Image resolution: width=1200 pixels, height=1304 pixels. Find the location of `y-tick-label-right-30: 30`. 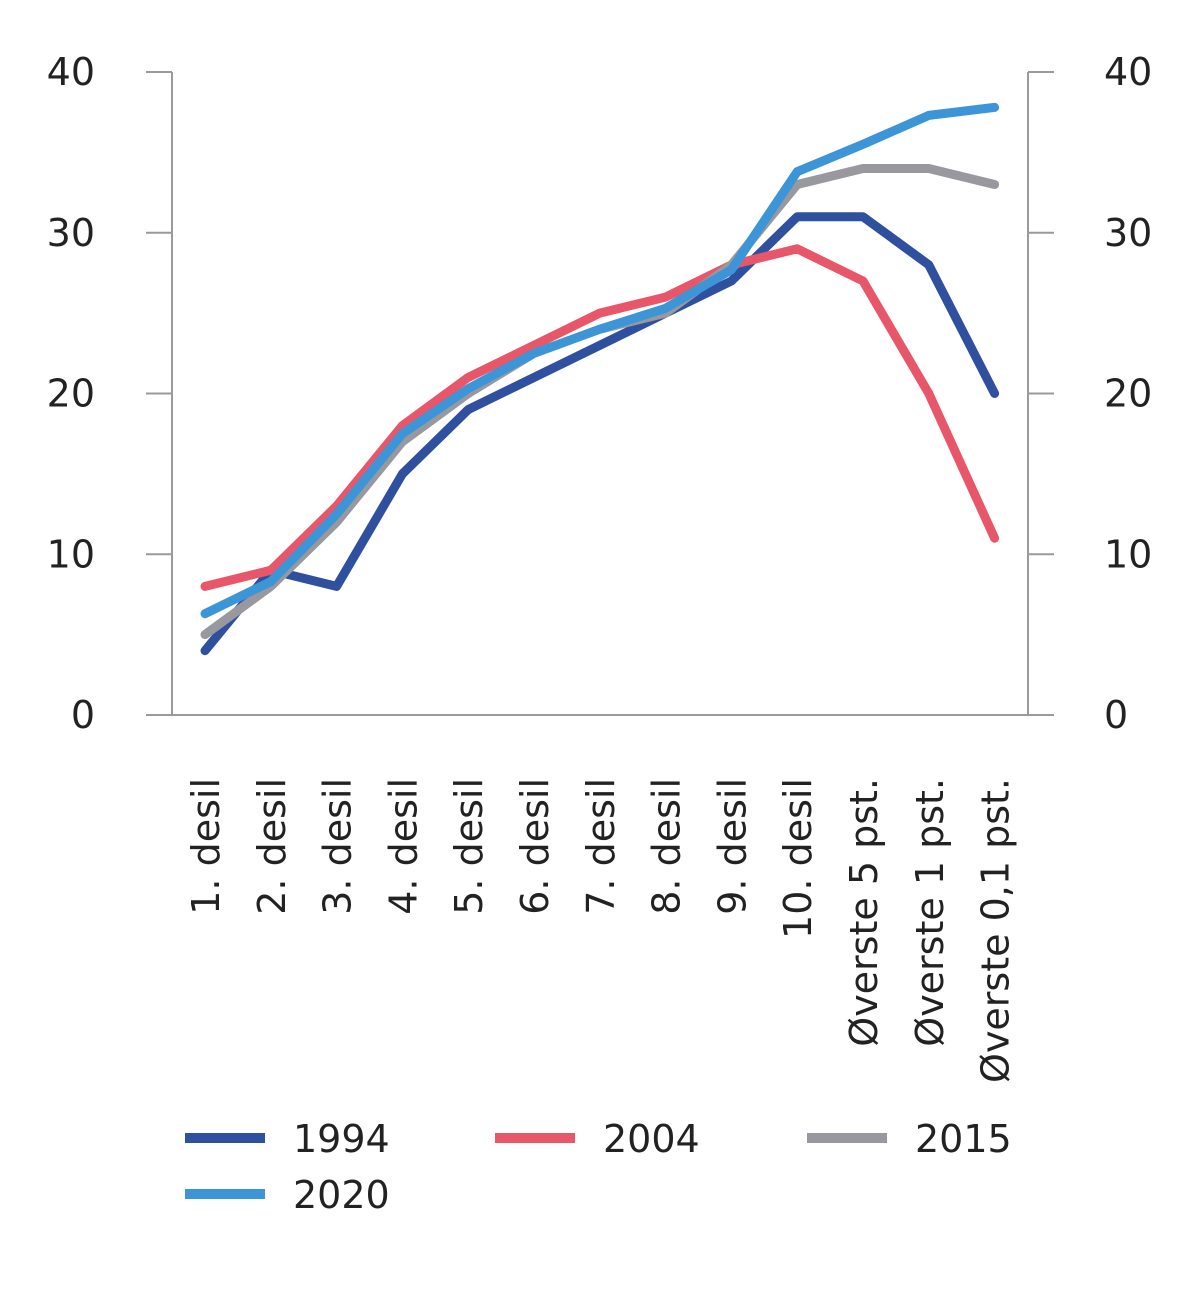

y-tick-label-right-30: 30 is located at coordinates (1128, 233).